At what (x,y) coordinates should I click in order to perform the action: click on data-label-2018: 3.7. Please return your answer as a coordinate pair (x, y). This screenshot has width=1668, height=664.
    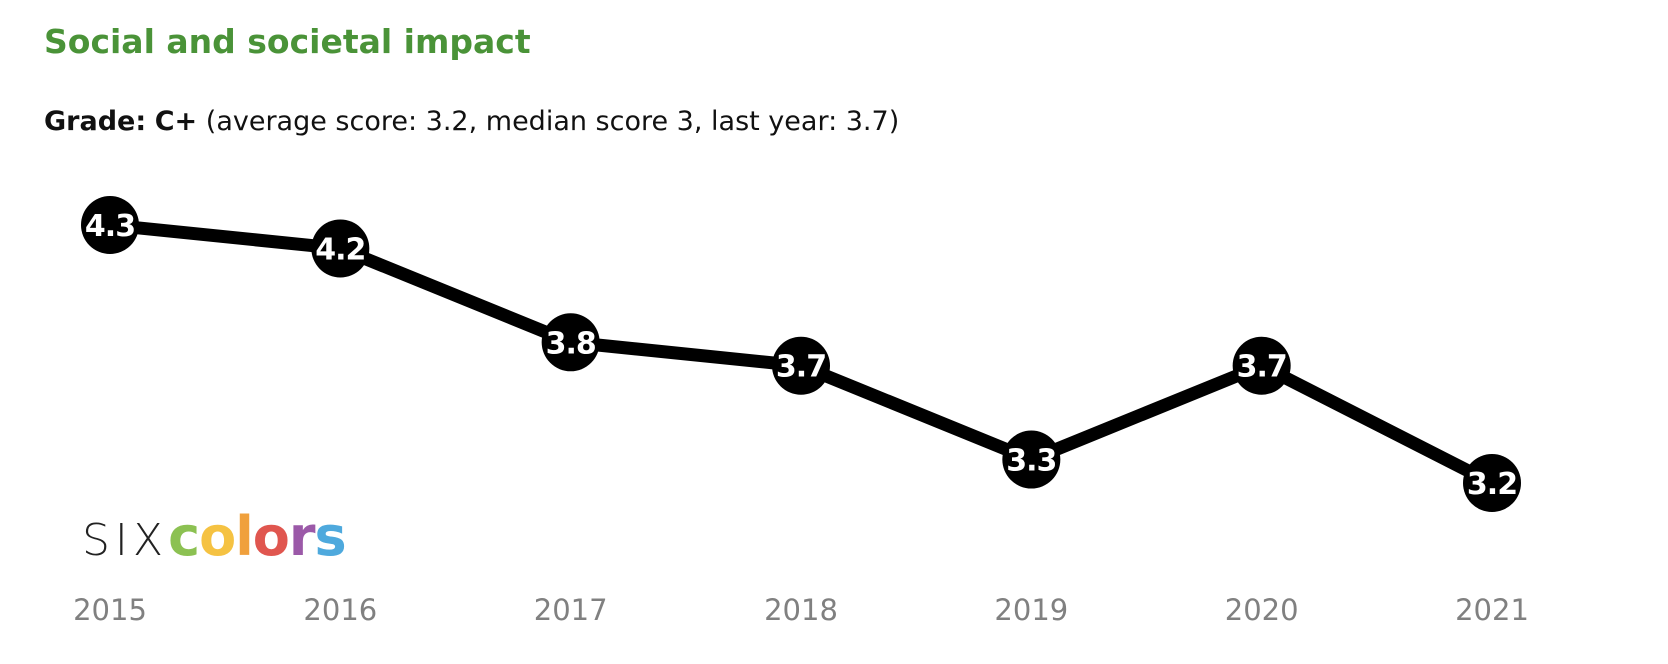
    Looking at the image, I should click on (801, 367).